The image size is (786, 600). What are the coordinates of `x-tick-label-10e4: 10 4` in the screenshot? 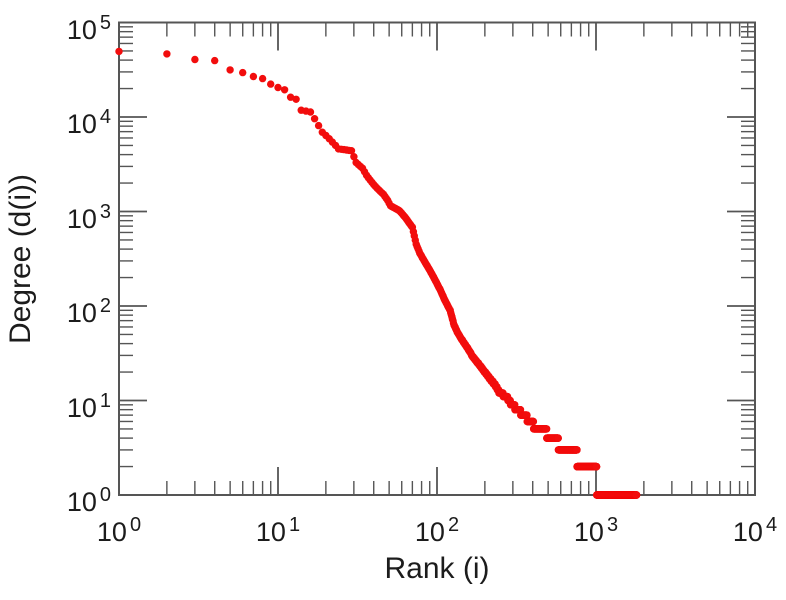 It's located at (746, 528).